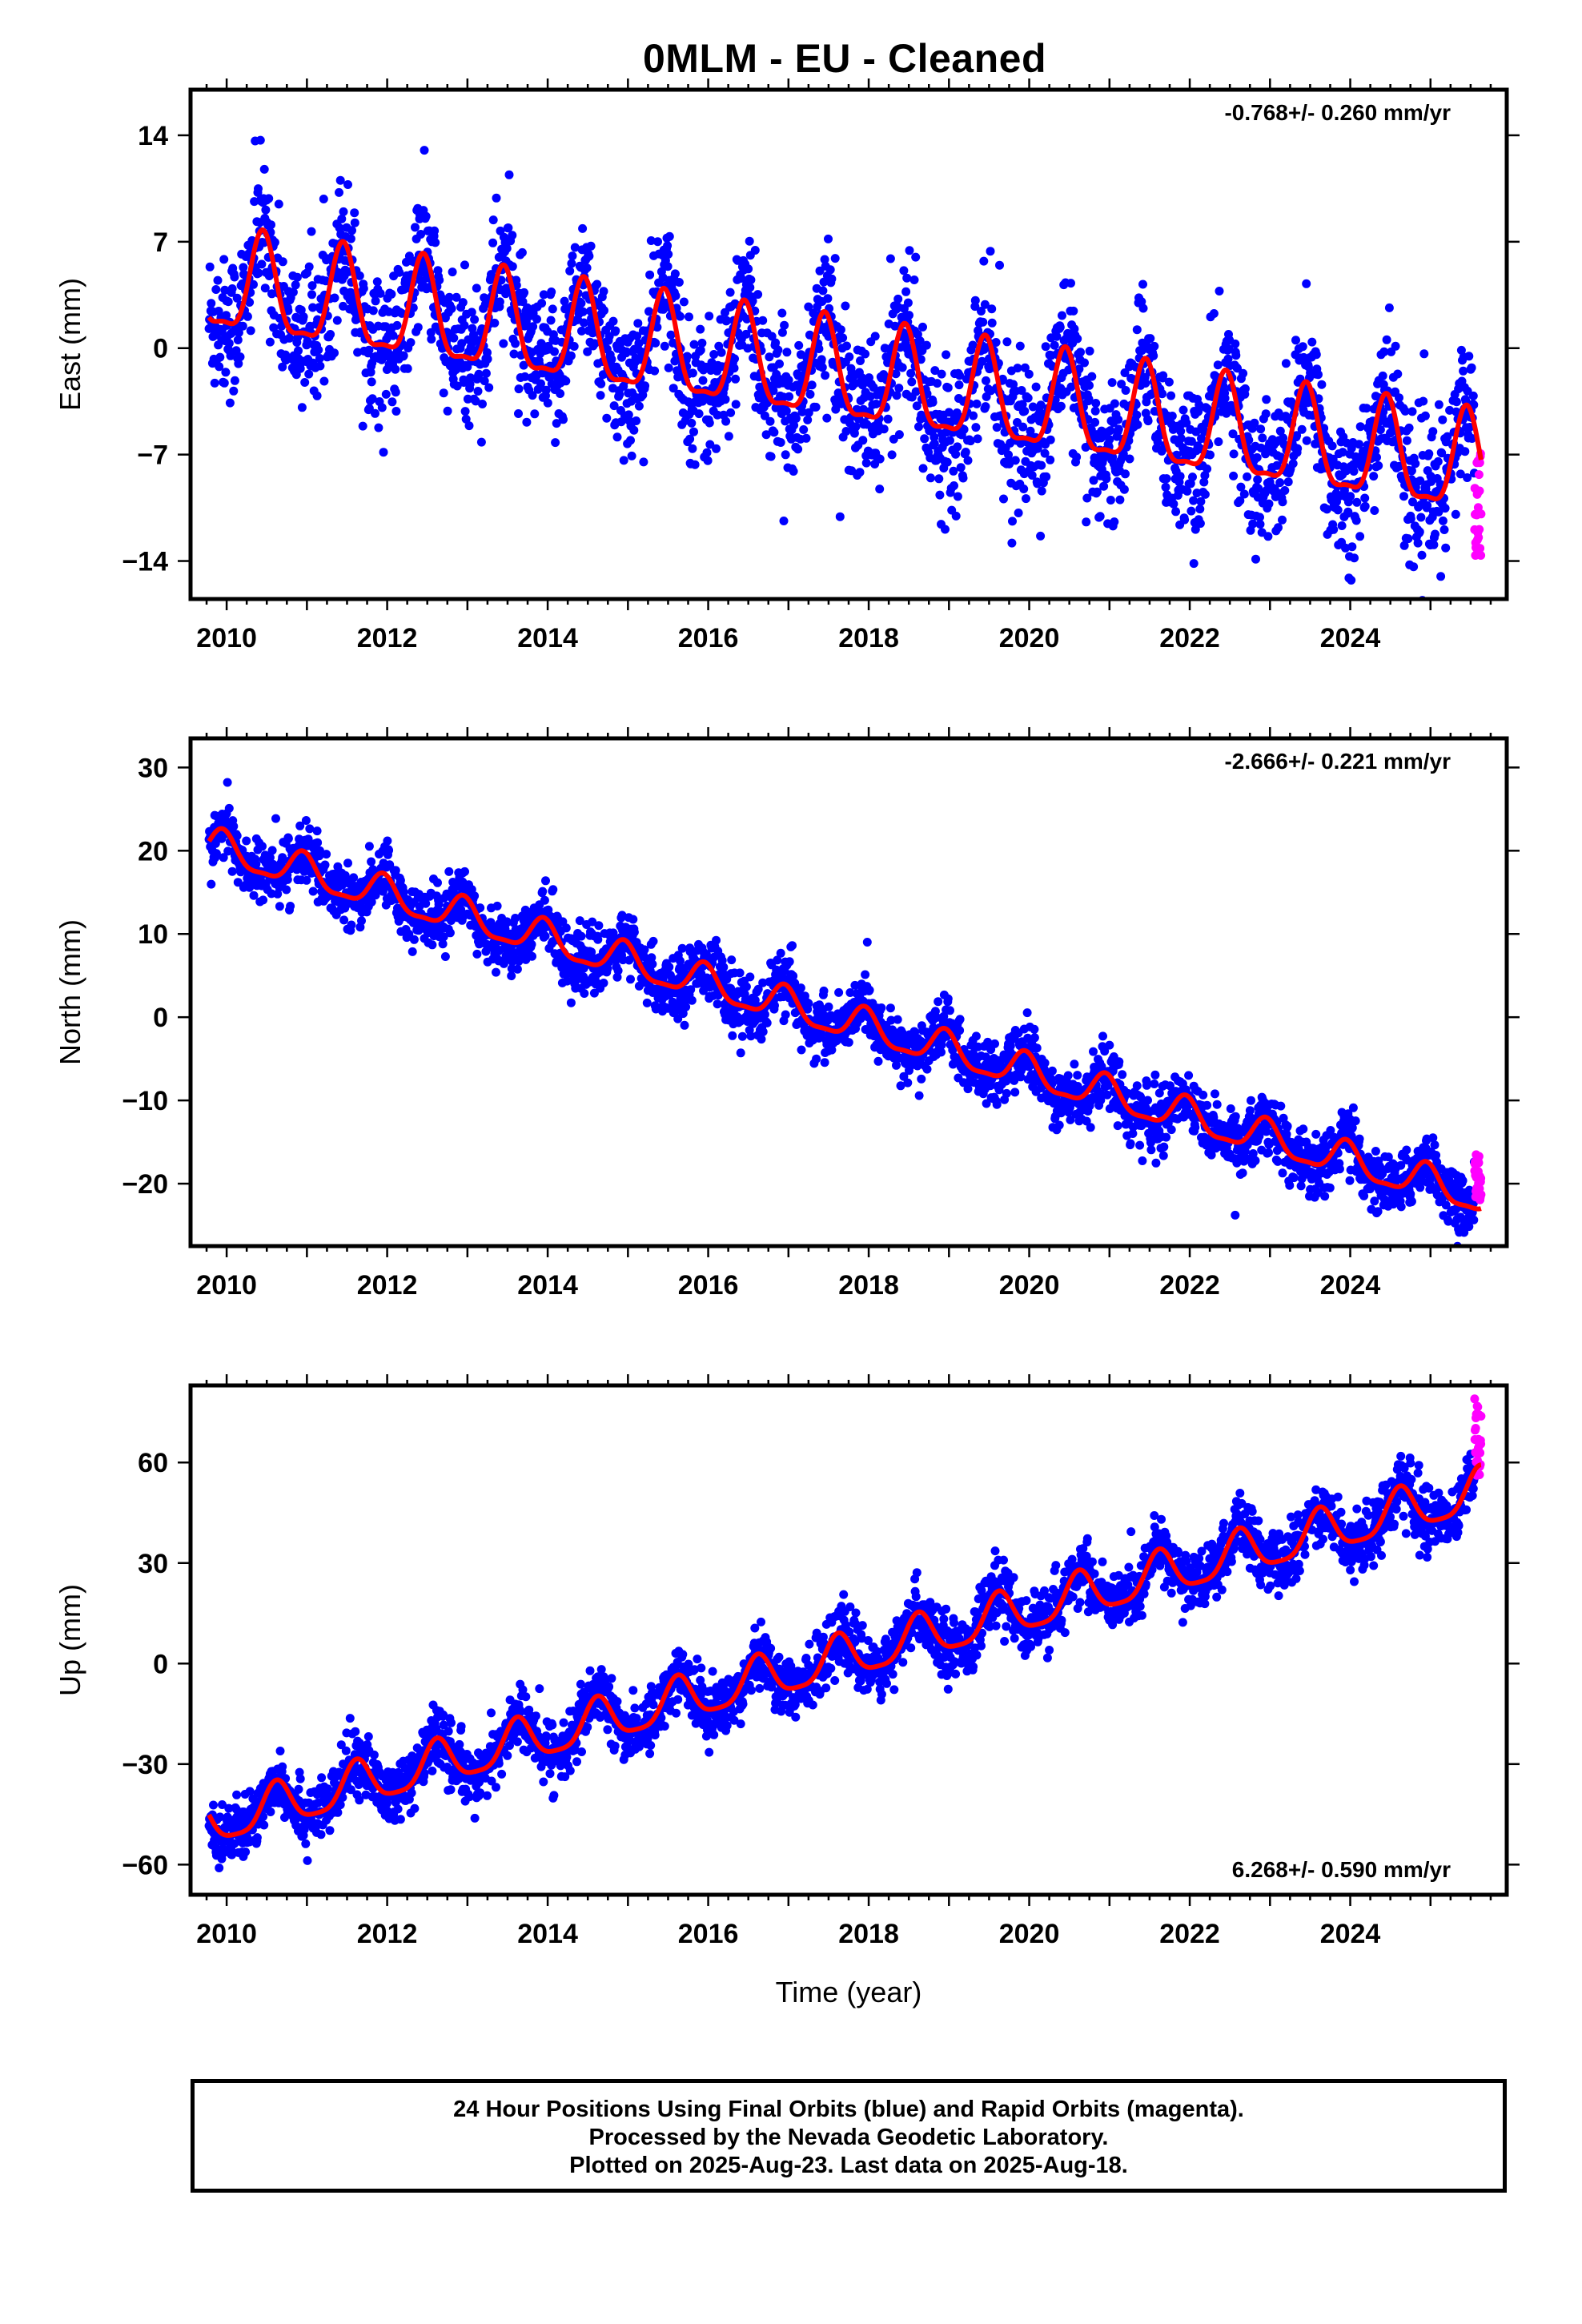 The image size is (1582, 2324). Describe the element at coordinates (846, 364) in the screenshot. I see `model-fit-line` at that location.